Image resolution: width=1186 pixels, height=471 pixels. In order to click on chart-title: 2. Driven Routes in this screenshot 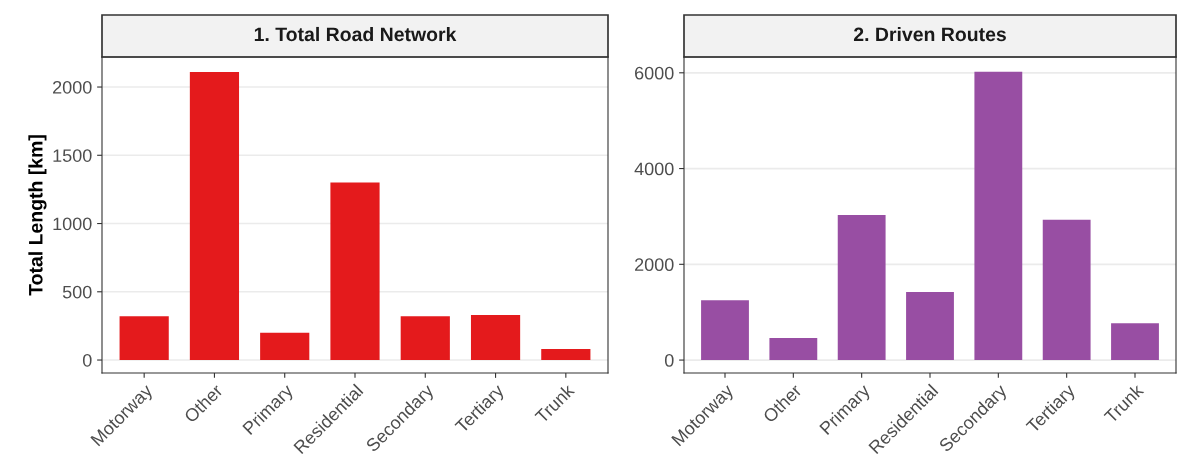, I will do `click(929, 34)`.